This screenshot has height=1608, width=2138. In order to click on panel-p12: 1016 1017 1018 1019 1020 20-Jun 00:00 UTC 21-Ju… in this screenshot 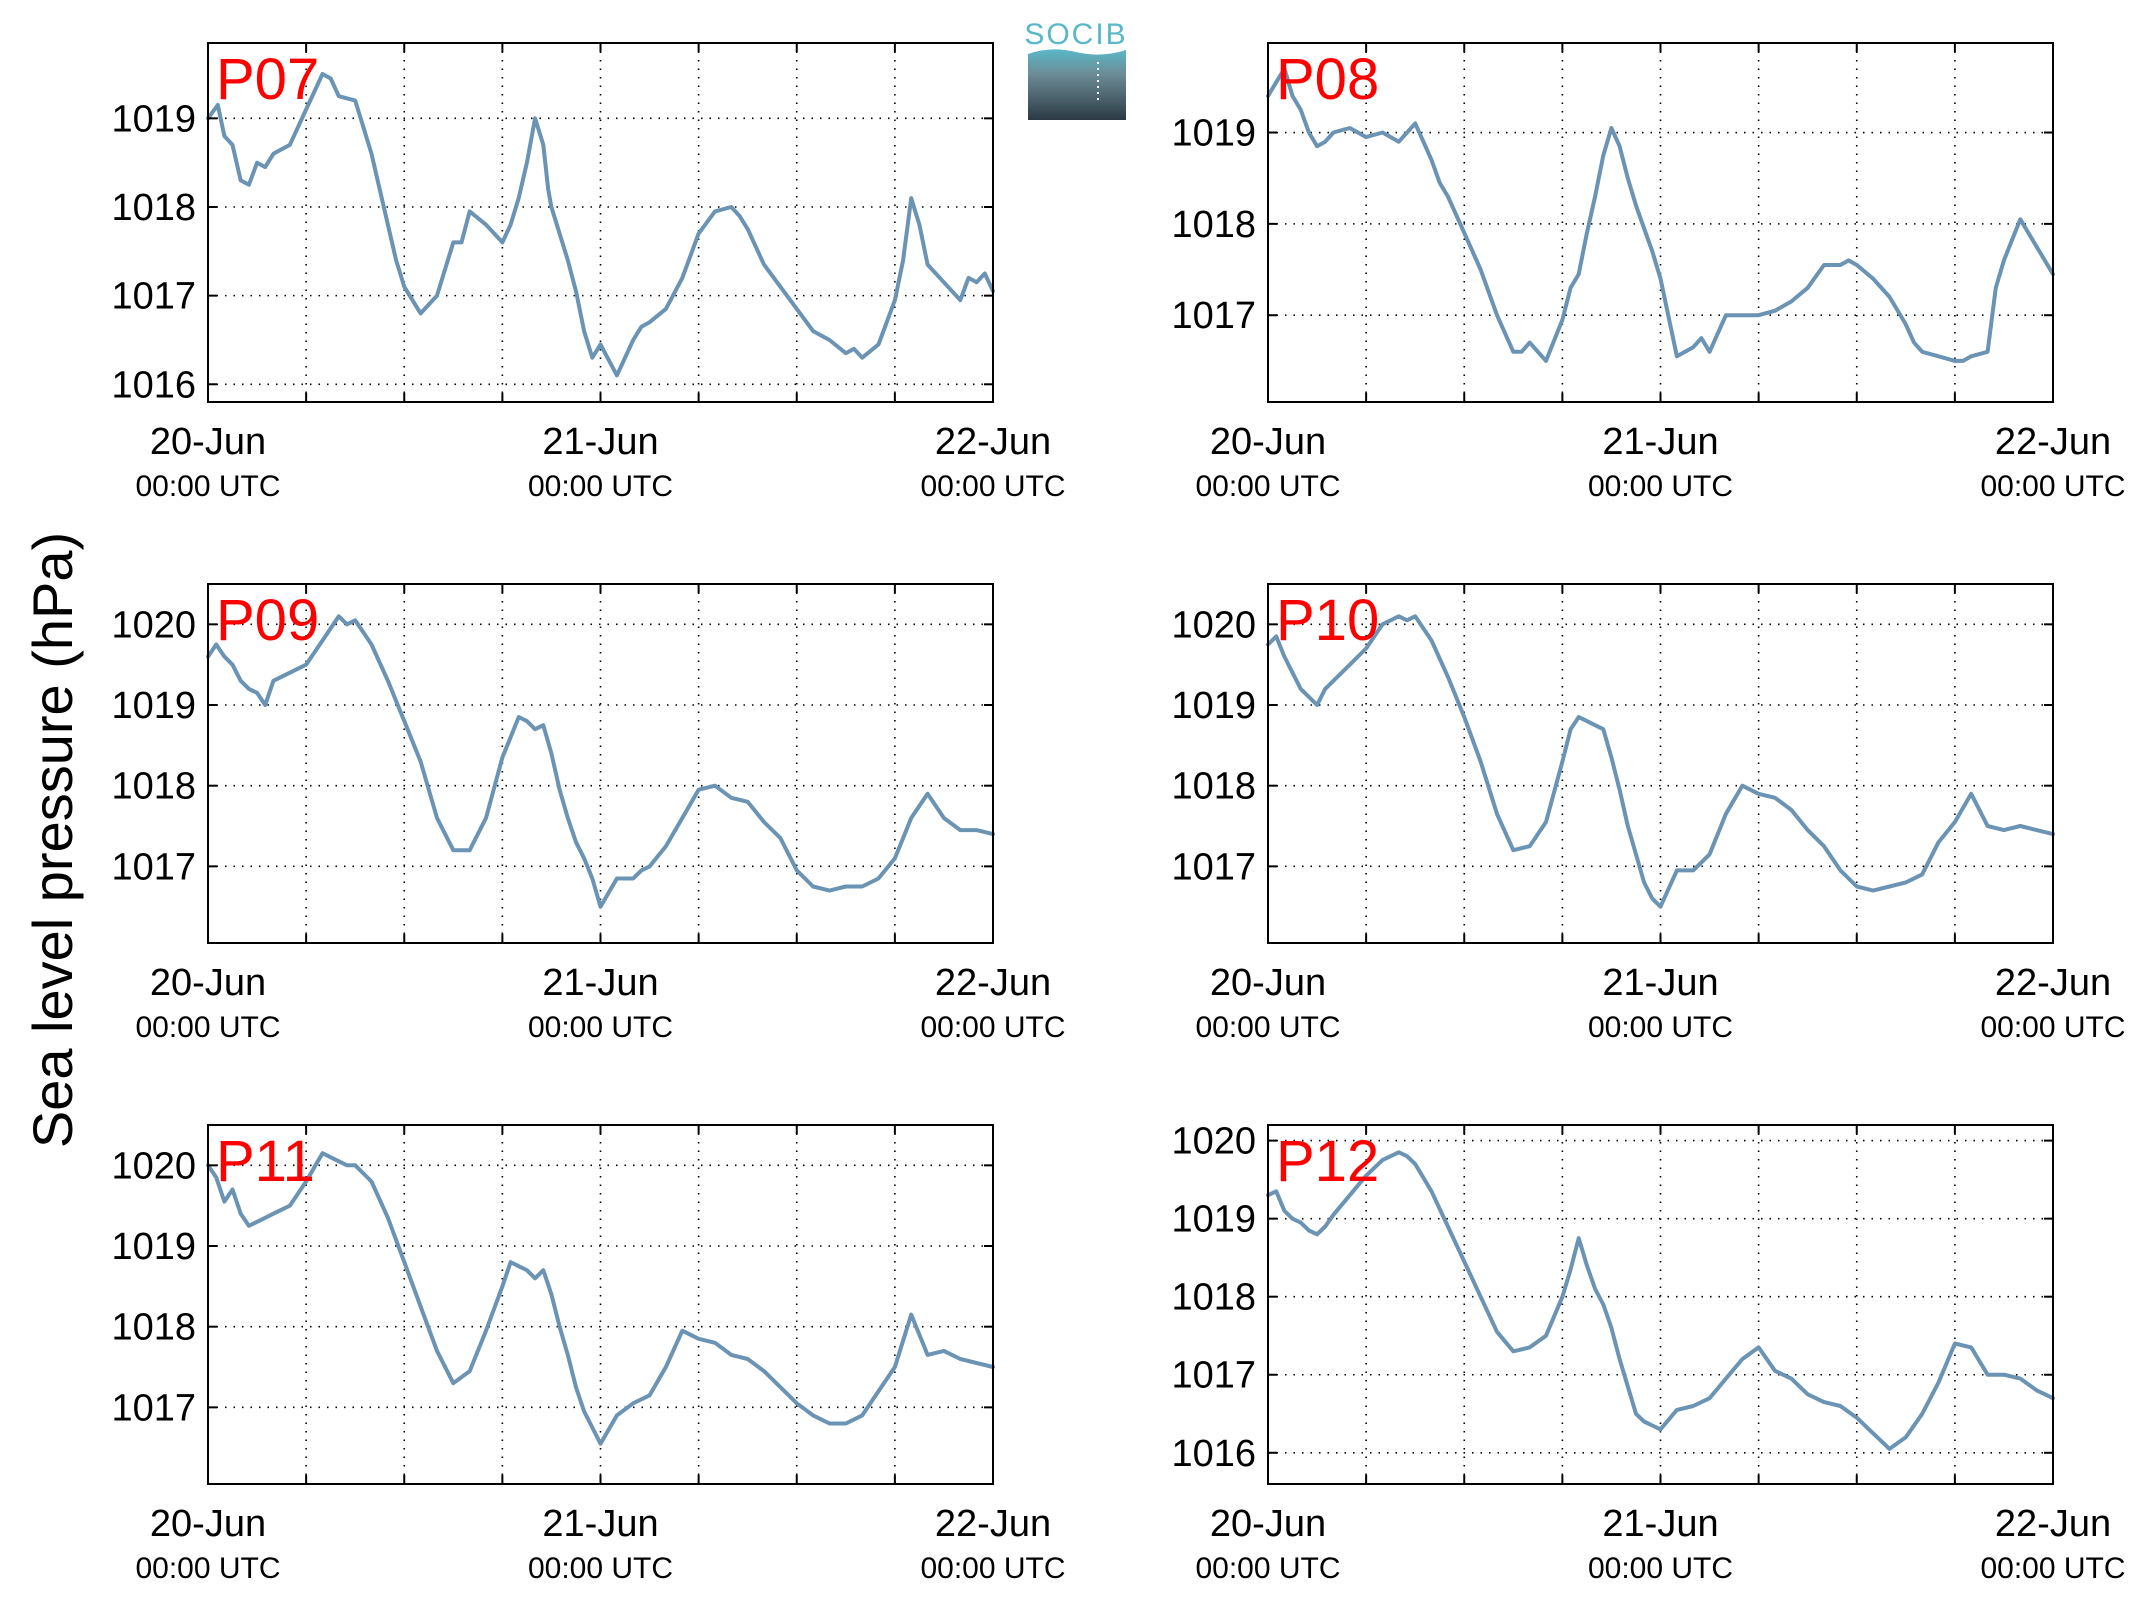, I will do `click(1648, 1353)`.